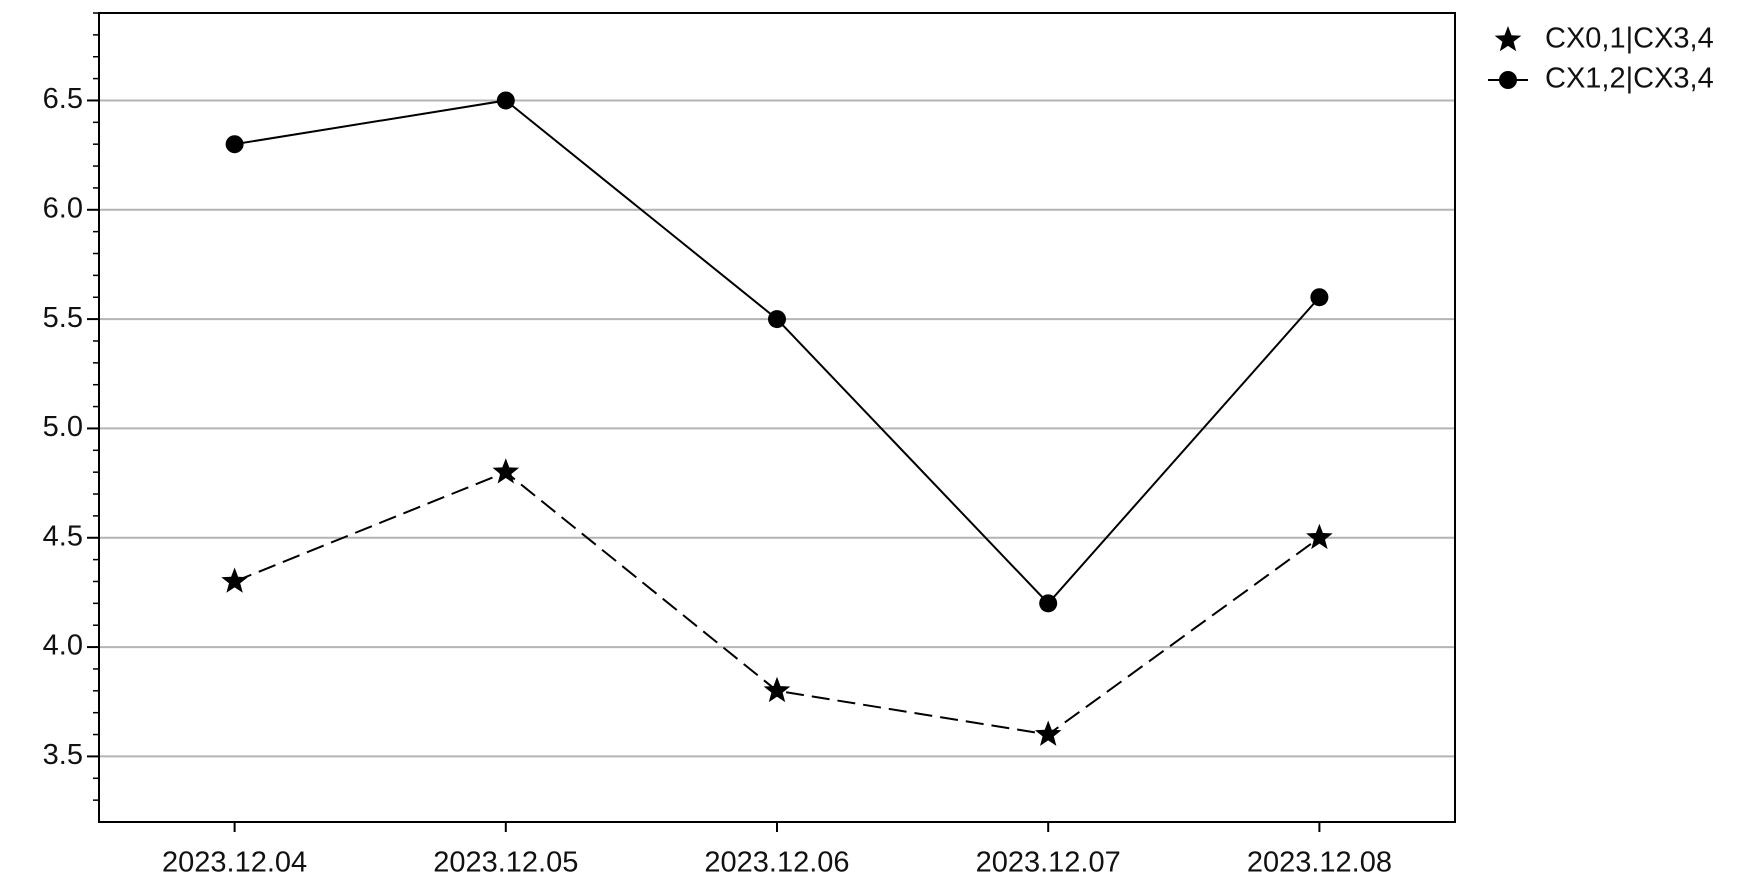 This screenshot has height=896, width=1759. Describe the element at coordinates (234, 863) in the screenshot. I see `x-tick-label: 2023.12.04` at that location.